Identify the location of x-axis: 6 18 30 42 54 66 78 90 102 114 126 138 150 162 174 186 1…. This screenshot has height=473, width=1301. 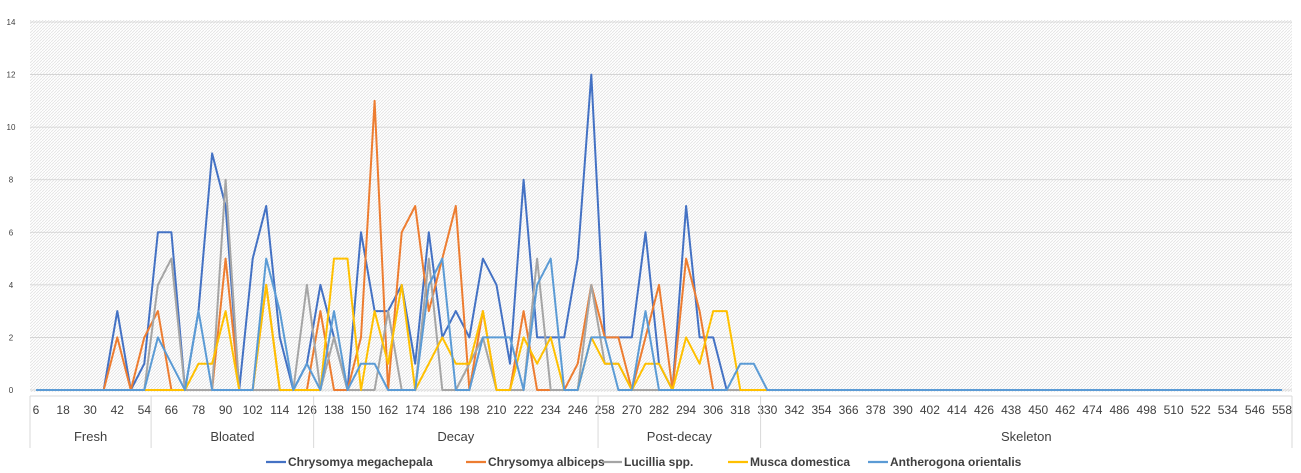
(661, 406).